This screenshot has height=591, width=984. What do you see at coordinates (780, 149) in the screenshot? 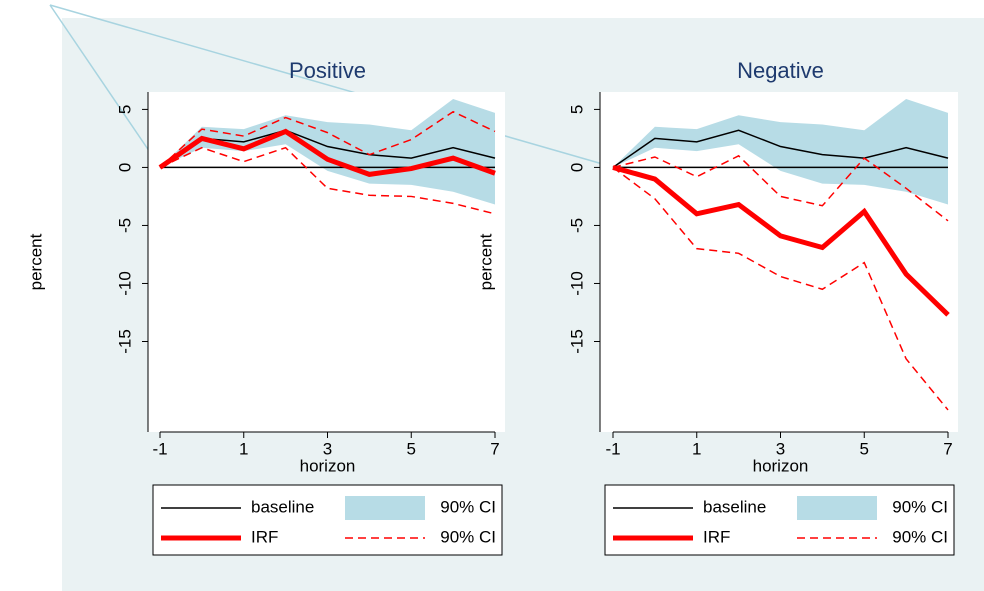
I see `baseline-line` at bounding box center [780, 149].